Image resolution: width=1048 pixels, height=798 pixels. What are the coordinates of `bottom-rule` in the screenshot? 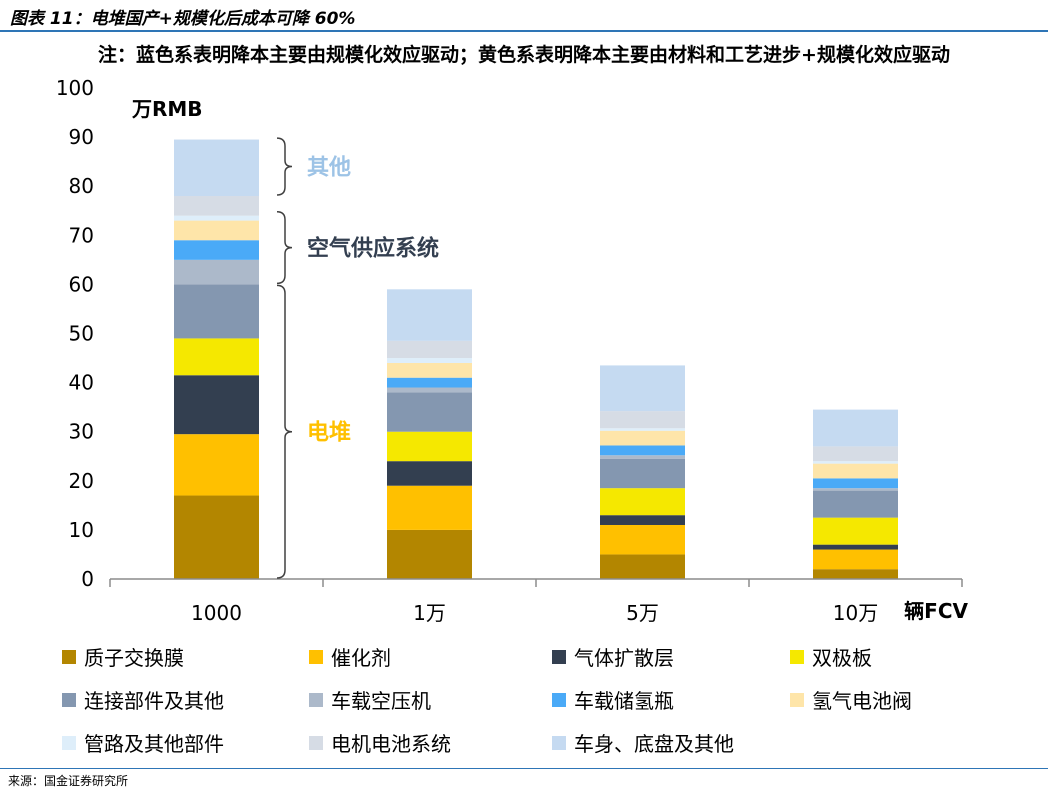 It's located at (524, 768).